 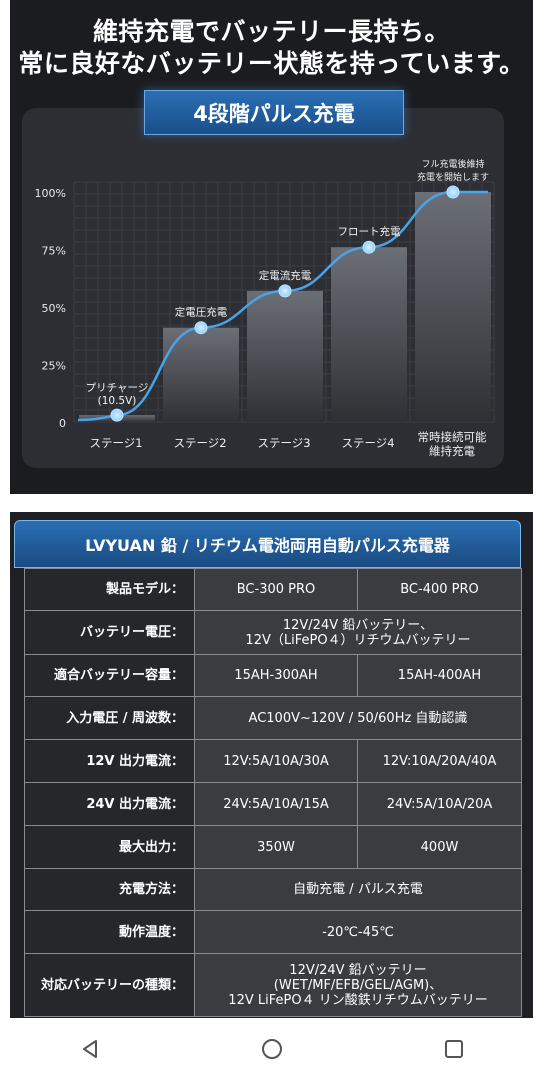 I want to click on spec-value-bc400: 12V:10A/20A/40A, so click(x=439, y=761).